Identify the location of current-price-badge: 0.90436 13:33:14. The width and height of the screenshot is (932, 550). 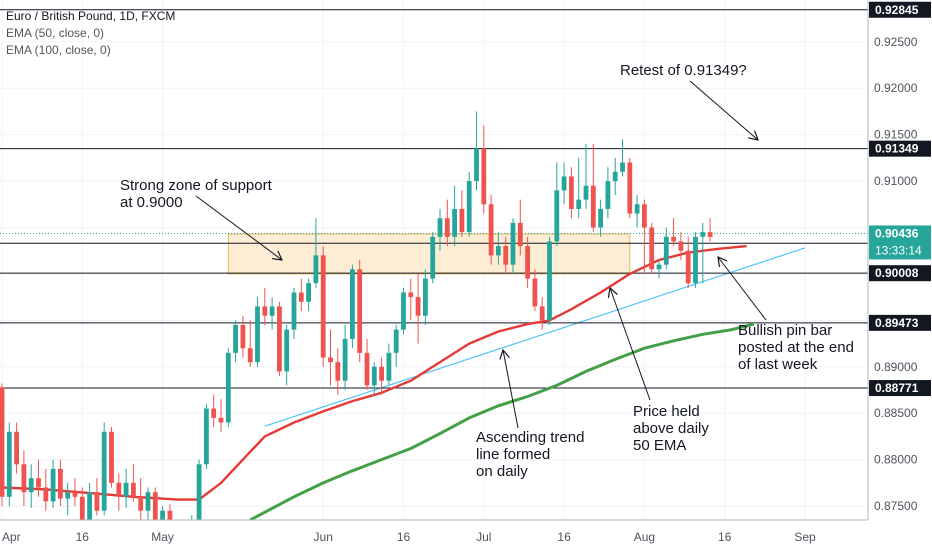
(900, 242).